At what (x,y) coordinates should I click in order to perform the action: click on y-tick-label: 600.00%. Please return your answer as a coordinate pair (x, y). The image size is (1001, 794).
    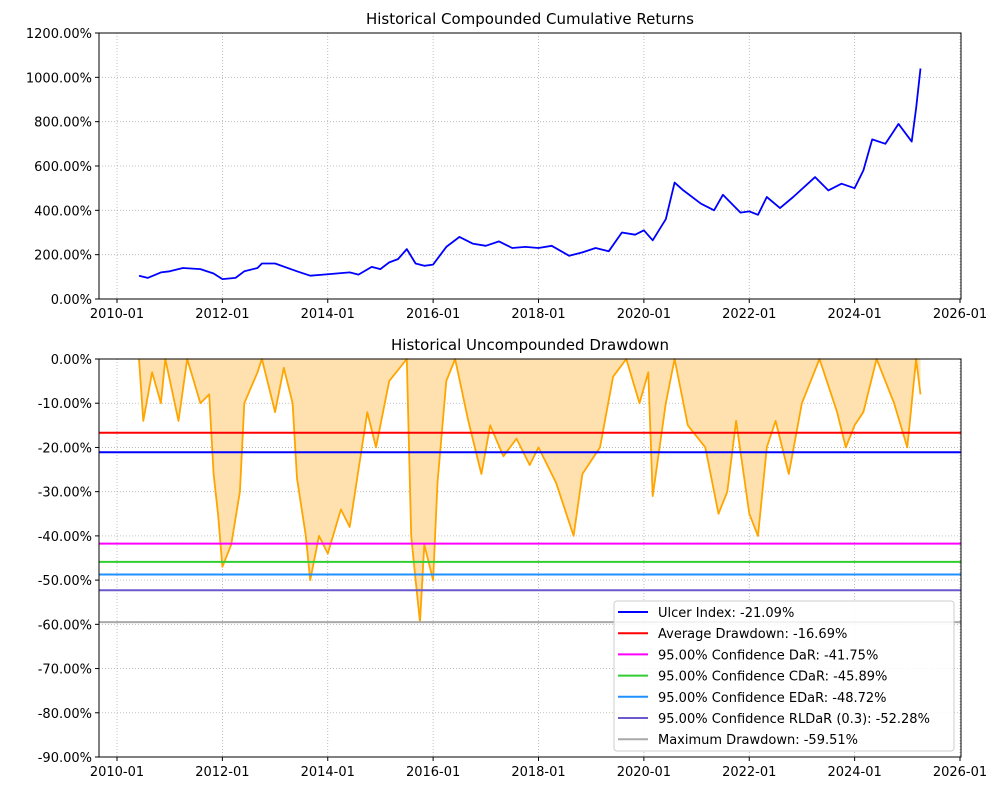
    Looking at the image, I should click on (63, 167).